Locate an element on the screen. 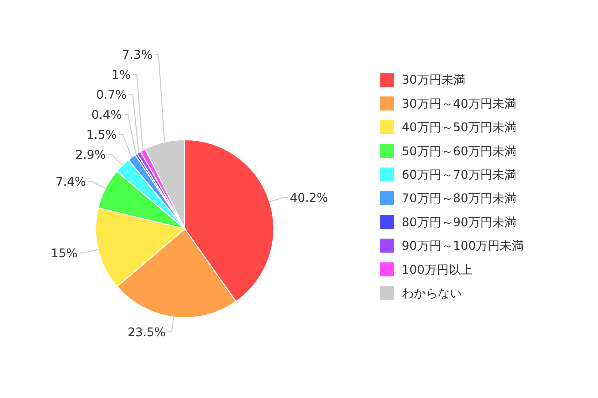 The width and height of the screenshot is (598, 398). data-label: 23.5% is located at coordinates (147, 332).